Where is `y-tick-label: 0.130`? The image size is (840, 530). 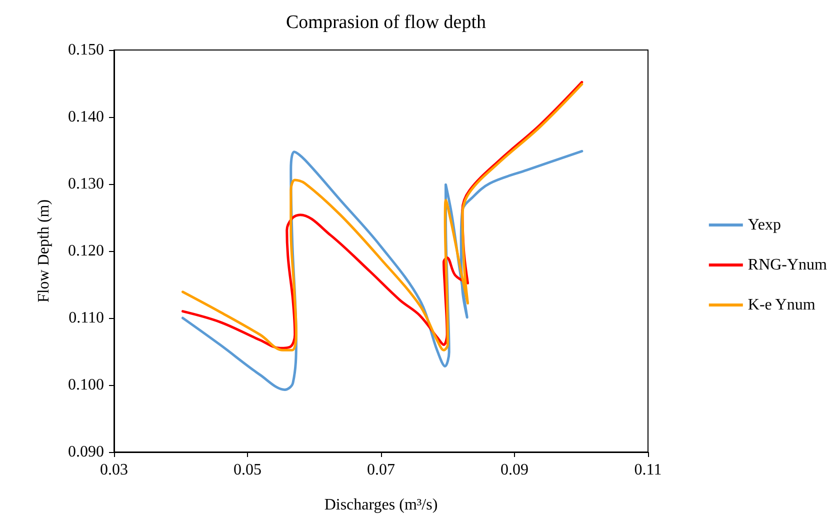 y-tick-label: 0.130 is located at coordinates (86, 184).